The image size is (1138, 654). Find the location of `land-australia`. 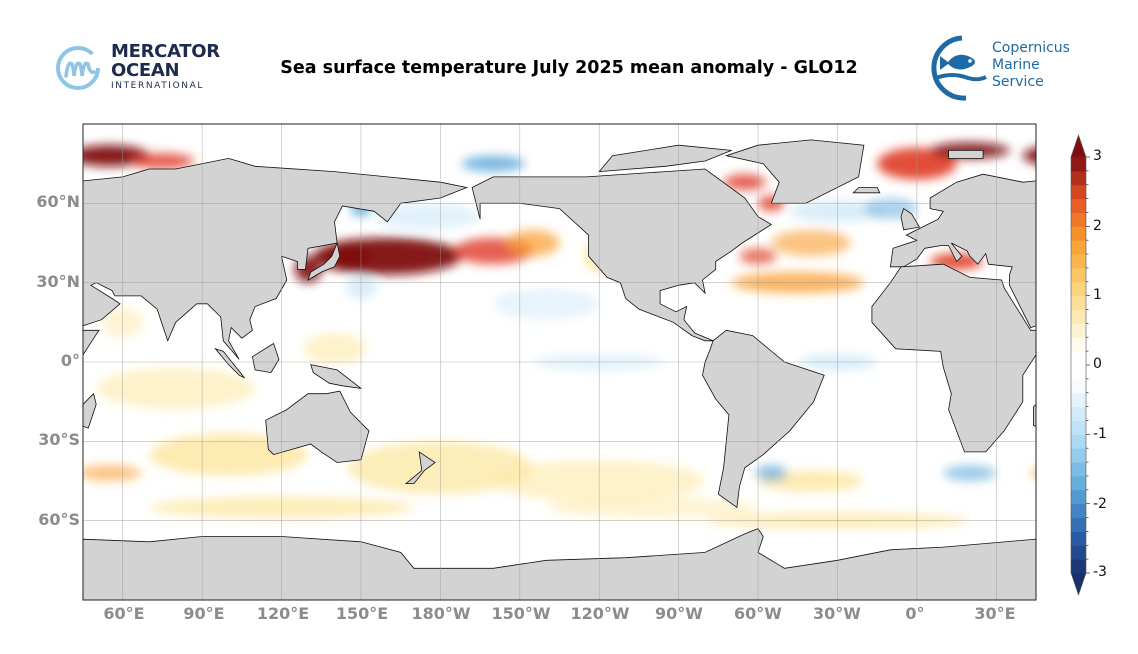

land-australia is located at coordinates (317, 426).